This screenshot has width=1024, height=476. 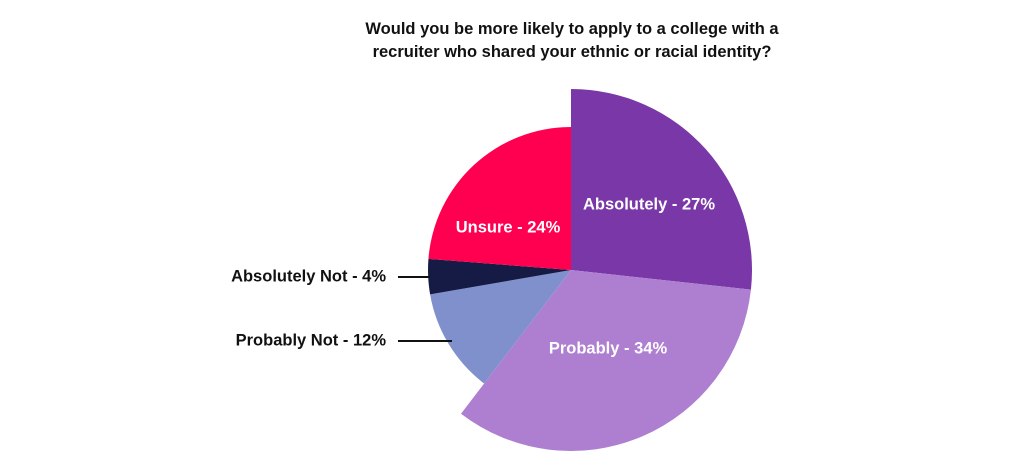 I want to click on pie-slice-probably, so click(x=606, y=361).